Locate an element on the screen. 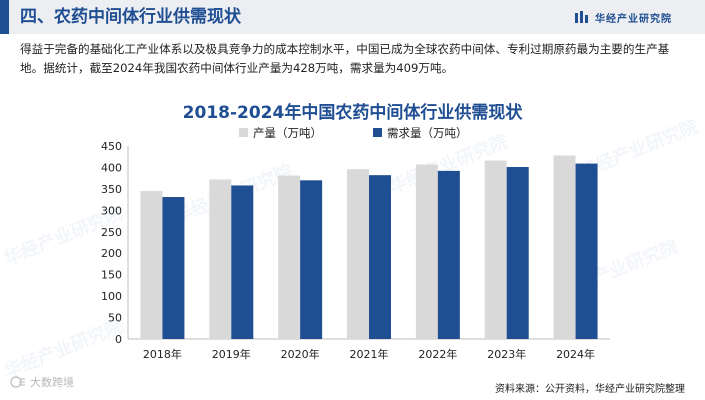  bar-output-2023年 is located at coordinates (495, 249).